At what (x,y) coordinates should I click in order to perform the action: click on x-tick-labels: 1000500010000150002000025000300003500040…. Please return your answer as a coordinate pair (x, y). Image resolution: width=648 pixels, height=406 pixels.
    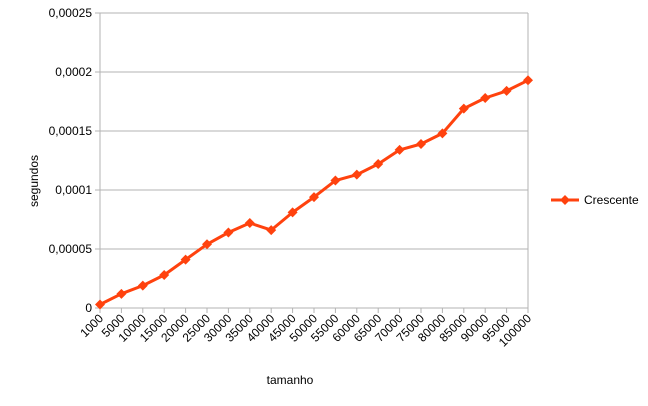
    Looking at the image, I should click on (305, 330).